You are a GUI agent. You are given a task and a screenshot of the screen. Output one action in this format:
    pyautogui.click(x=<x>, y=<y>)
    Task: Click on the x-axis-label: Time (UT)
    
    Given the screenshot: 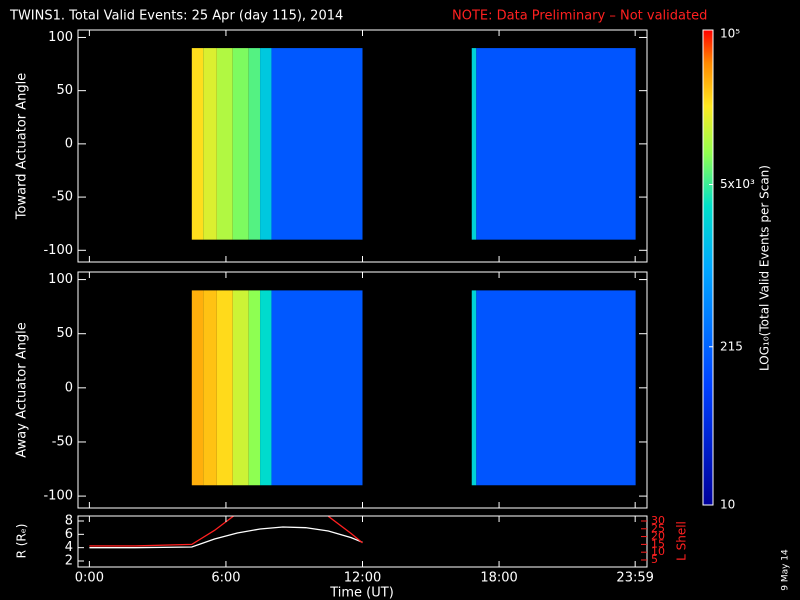 What is the action you would take?
    pyautogui.click(x=361, y=593)
    